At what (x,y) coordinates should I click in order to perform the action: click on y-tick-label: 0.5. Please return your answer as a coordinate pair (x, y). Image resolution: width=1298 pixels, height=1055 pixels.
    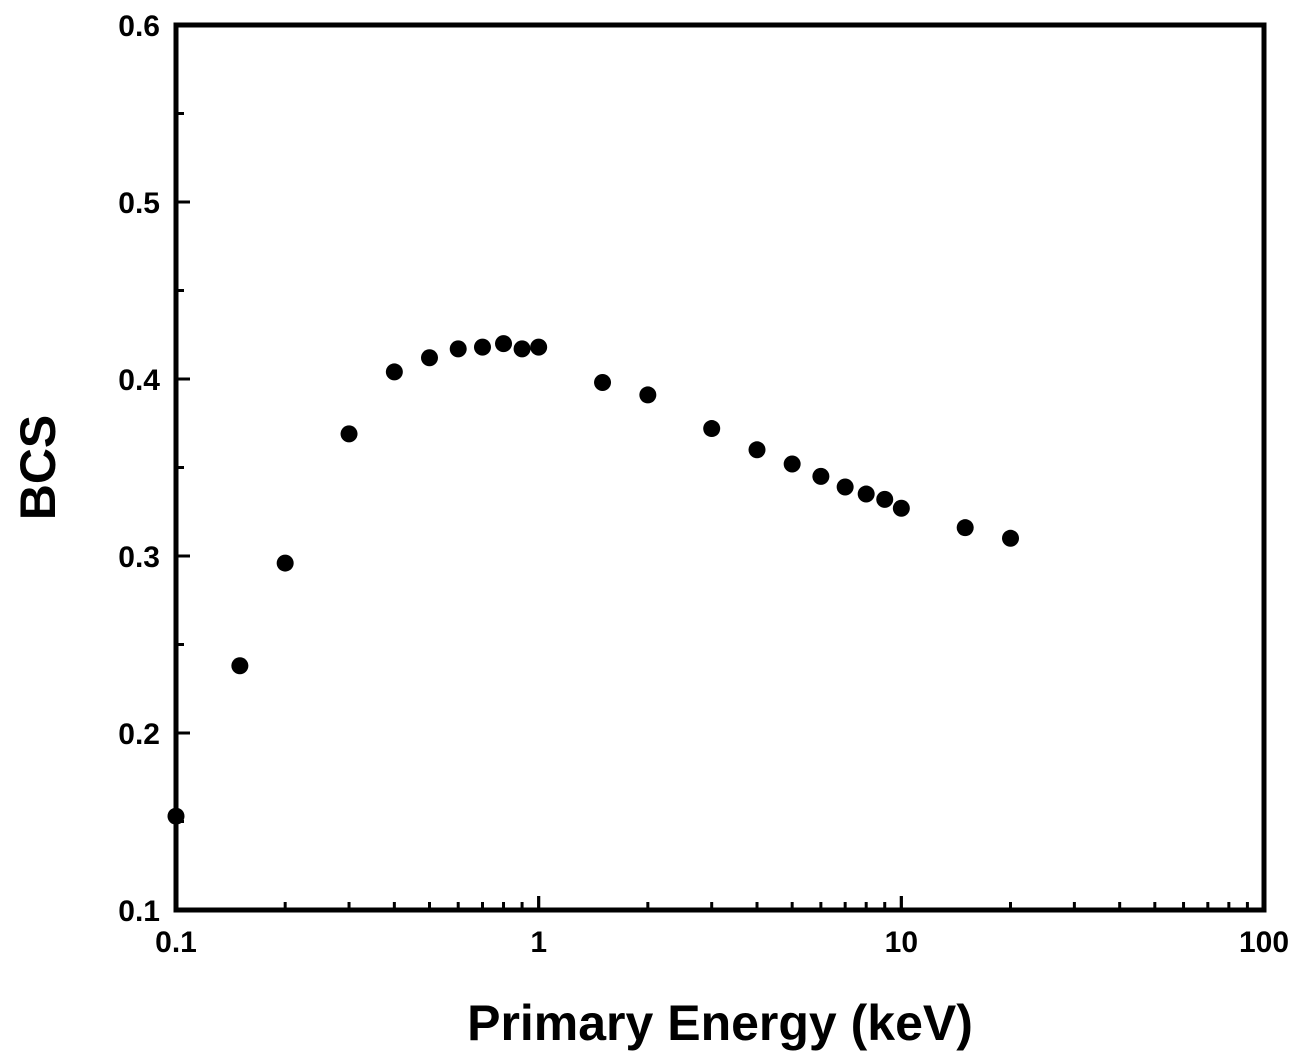
    Looking at the image, I should click on (139, 203).